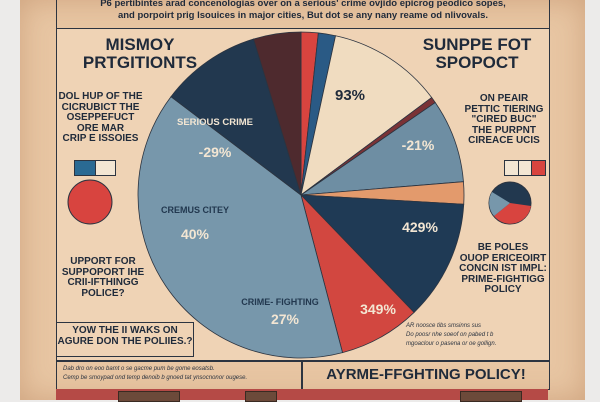 The width and height of the screenshot is (600, 402). Describe the element at coordinates (194, 210) in the screenshot. I see `slice-sublabel-light-blue: CREMUS CITEY` at that location.